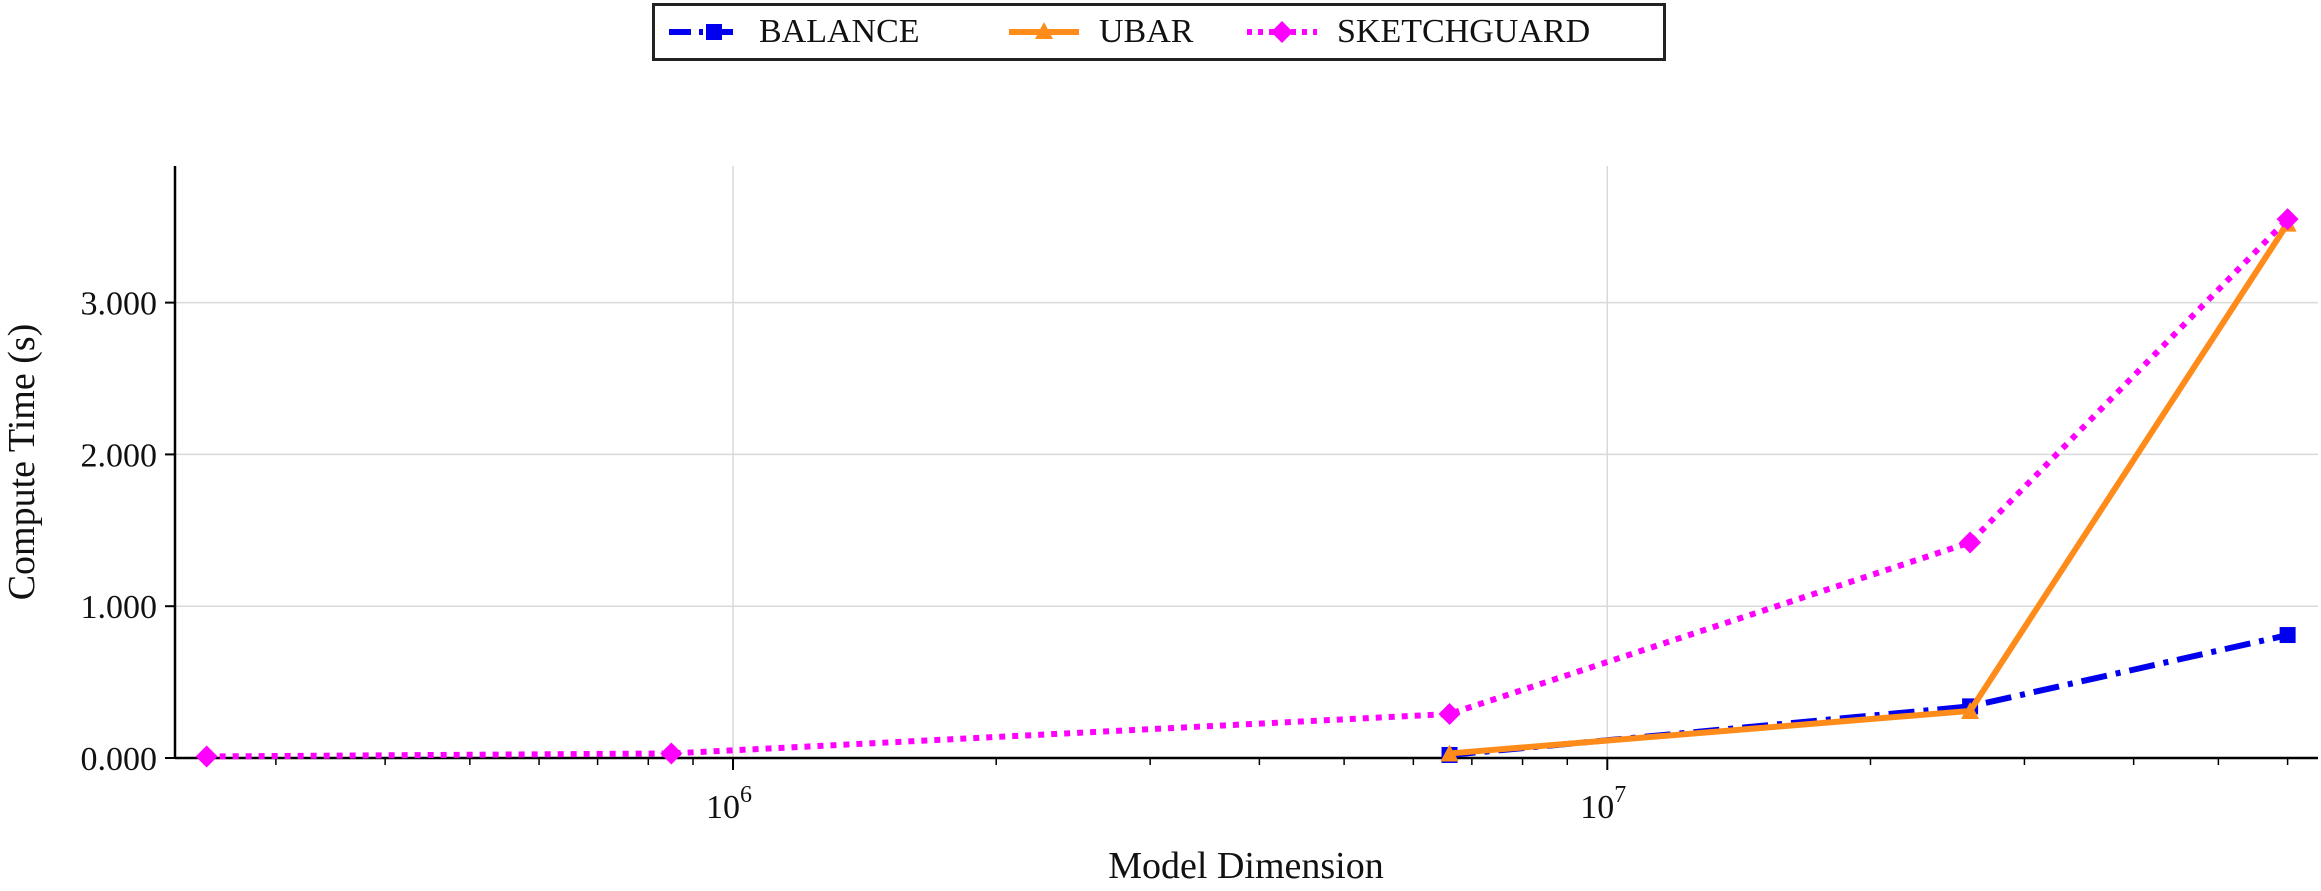  What do you see at coordinates (1146, 31) in the screenshot?
I see `legend-label-ubar: UBAR` at bounding box center [1146, 31].